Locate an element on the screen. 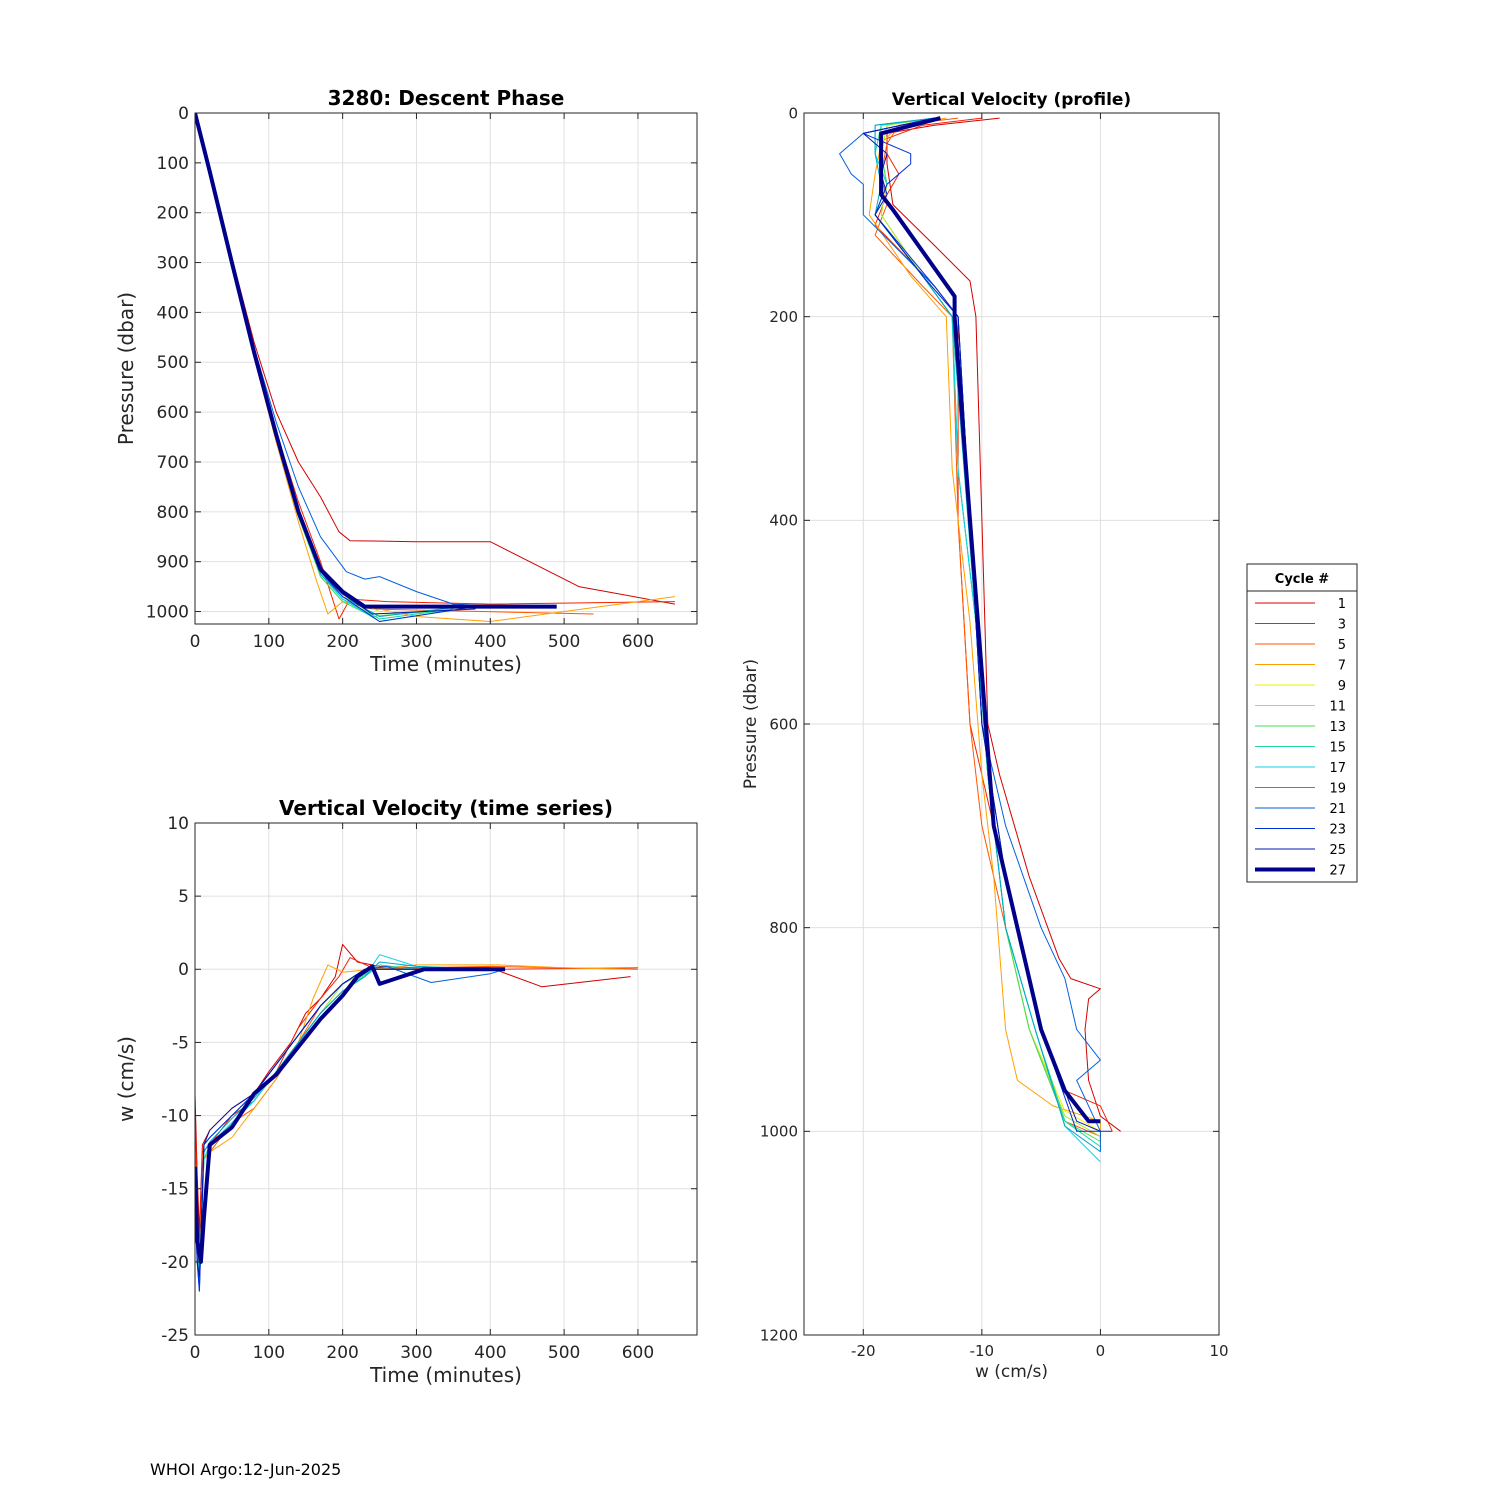 The width and height of the screenshot is (1500, 1500). legend-label: 1 is located at coordinates (1342, 604).